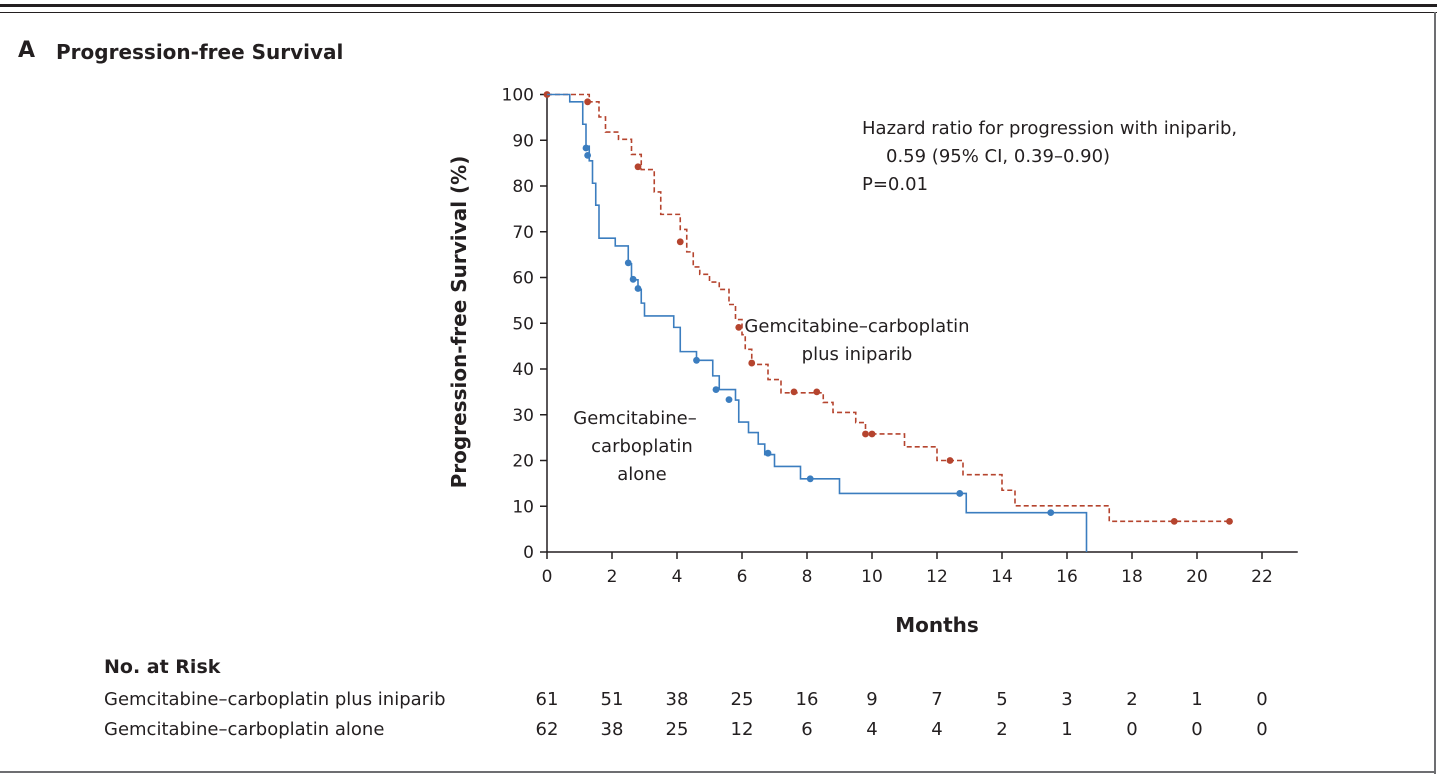 This screenshot has width=1444, height=776. I want to click on risk-count-cell: 51, so click(612, 699).